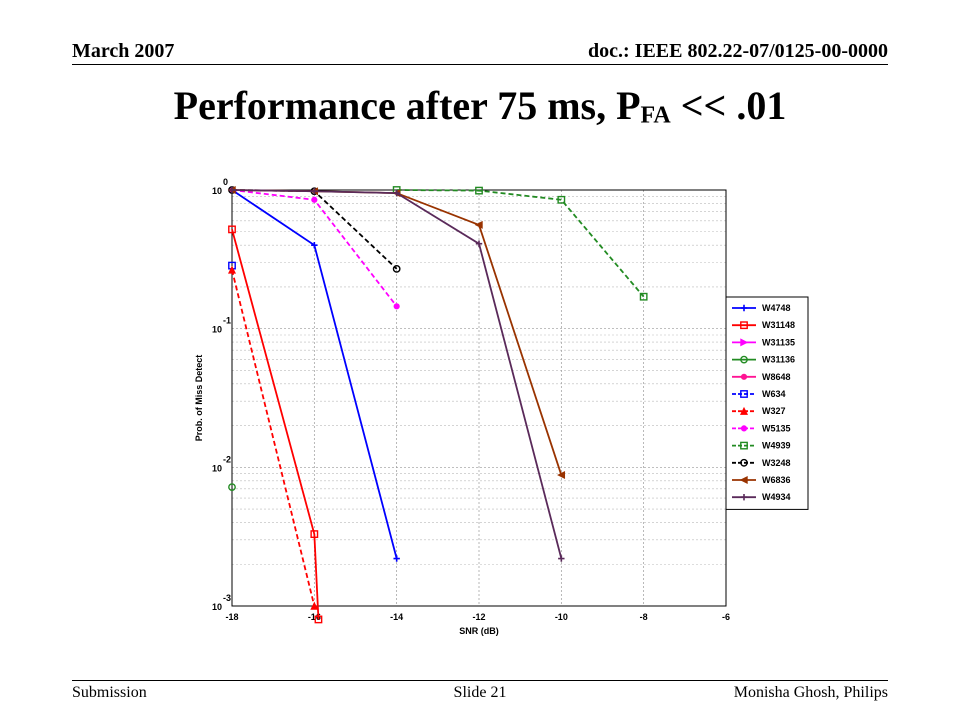 Image resolution: width=960 pixels, height=720 pixels. I want to click on header-doc-id: doc.: IEEE 802.22-07/0125-00-0000, so click(738, 51).